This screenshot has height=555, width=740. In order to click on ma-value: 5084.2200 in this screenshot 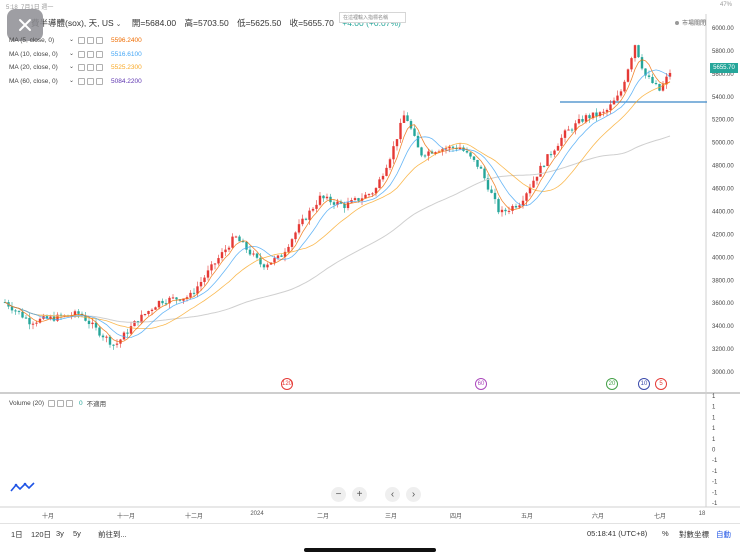, I will do `click(126, 81)`.